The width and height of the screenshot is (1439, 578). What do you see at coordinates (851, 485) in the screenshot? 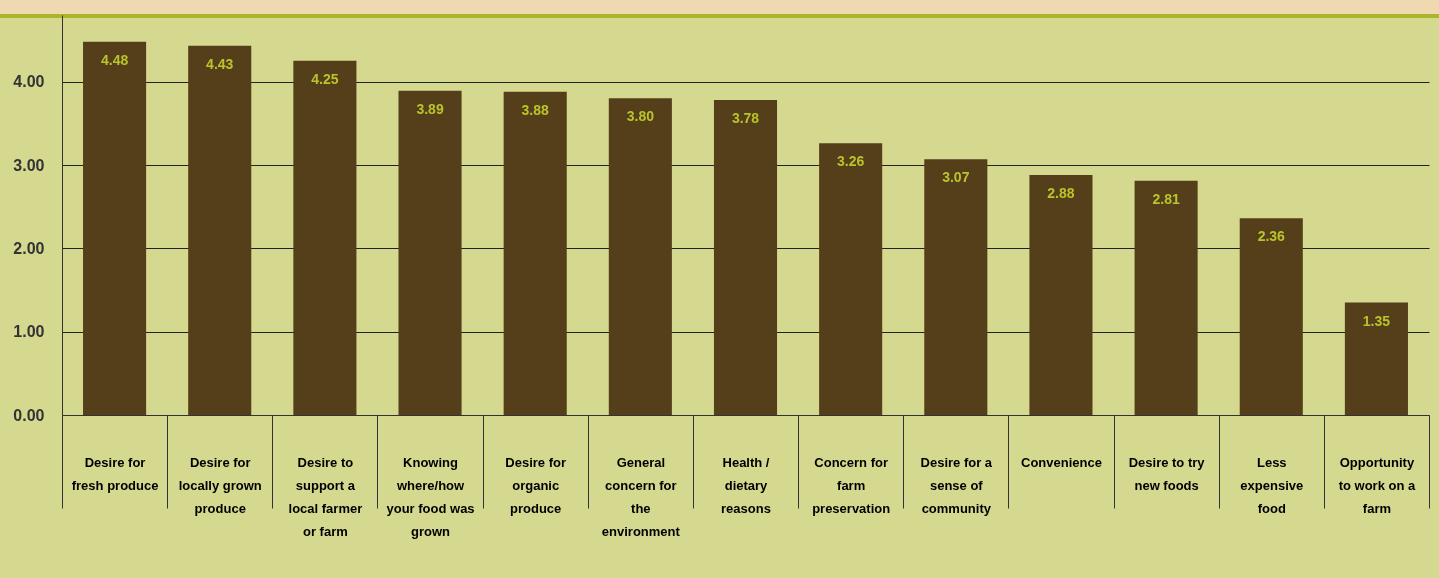
I see `x-tick-label: Concern for farm preservation` at bounding box center [851, 485].